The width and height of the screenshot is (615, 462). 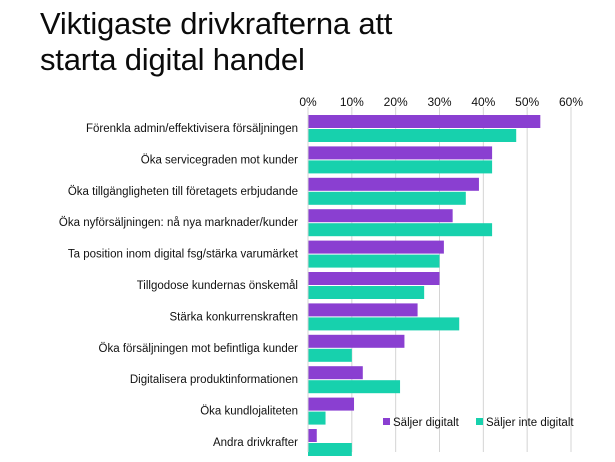 I want to click on legend-swatch-saljer-inte-digitalt, so click(x=479, y=421).